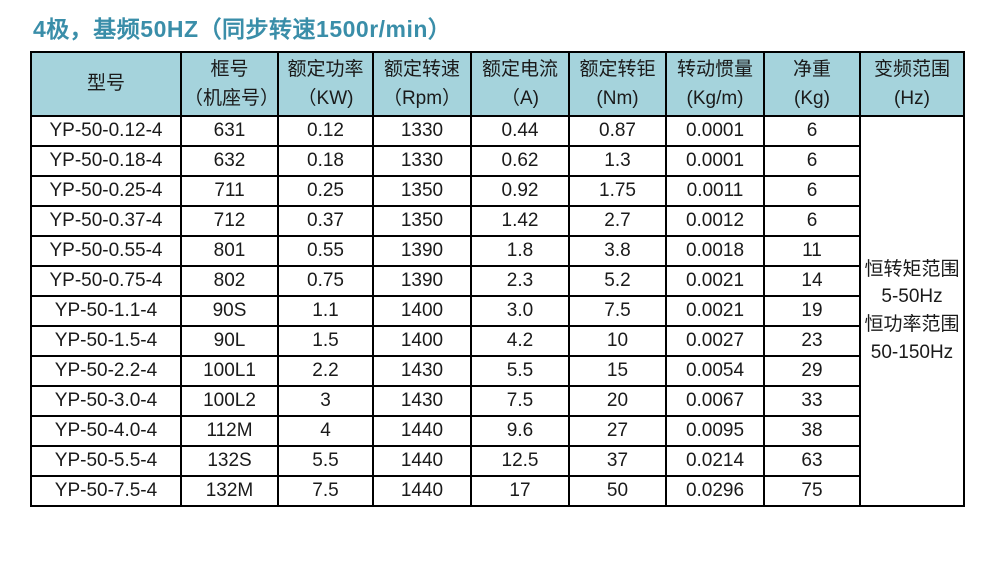  I want to click on model-cell: YP-50-0.37-4, so click(106, 221).